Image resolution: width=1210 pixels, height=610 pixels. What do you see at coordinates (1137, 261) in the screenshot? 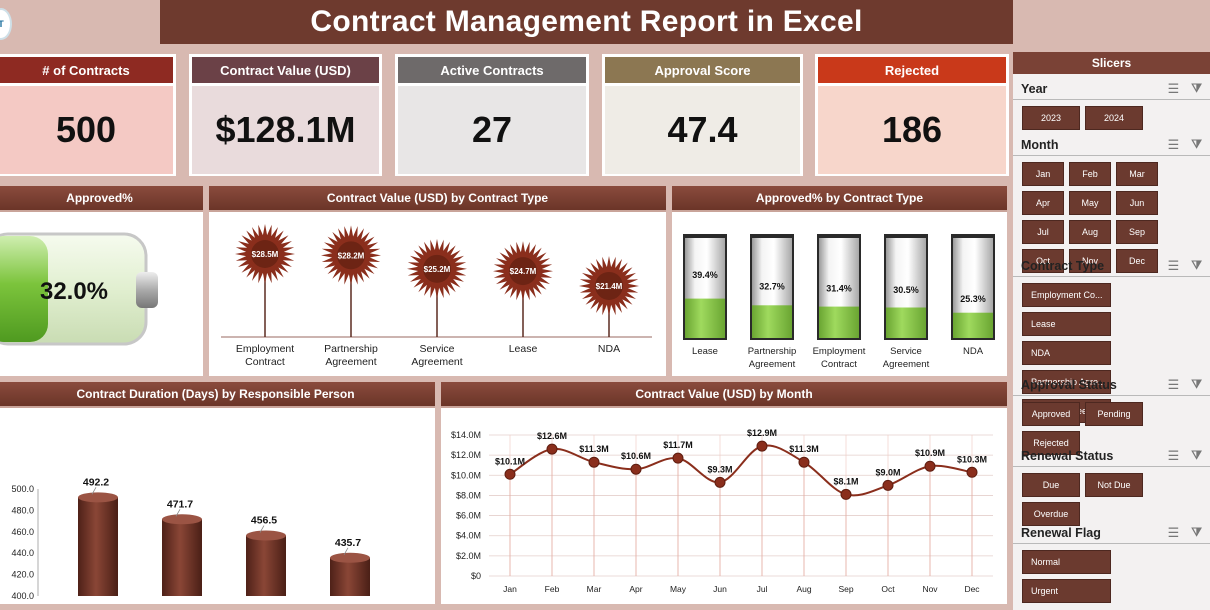
I see `slicer-button: Dec` at bounding box center [1137, 261].